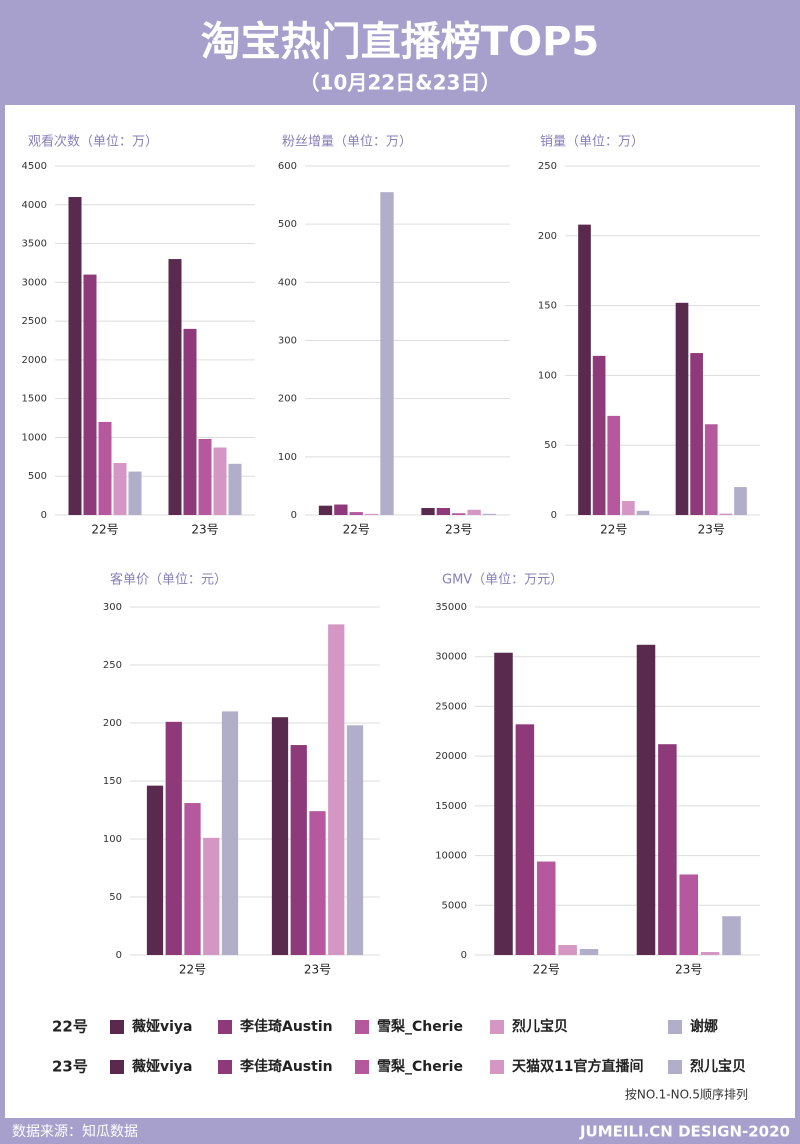  Describe the element at coordinates (70, 1027) in the screenshot. I see `legend-row-label: 22号` at that location.